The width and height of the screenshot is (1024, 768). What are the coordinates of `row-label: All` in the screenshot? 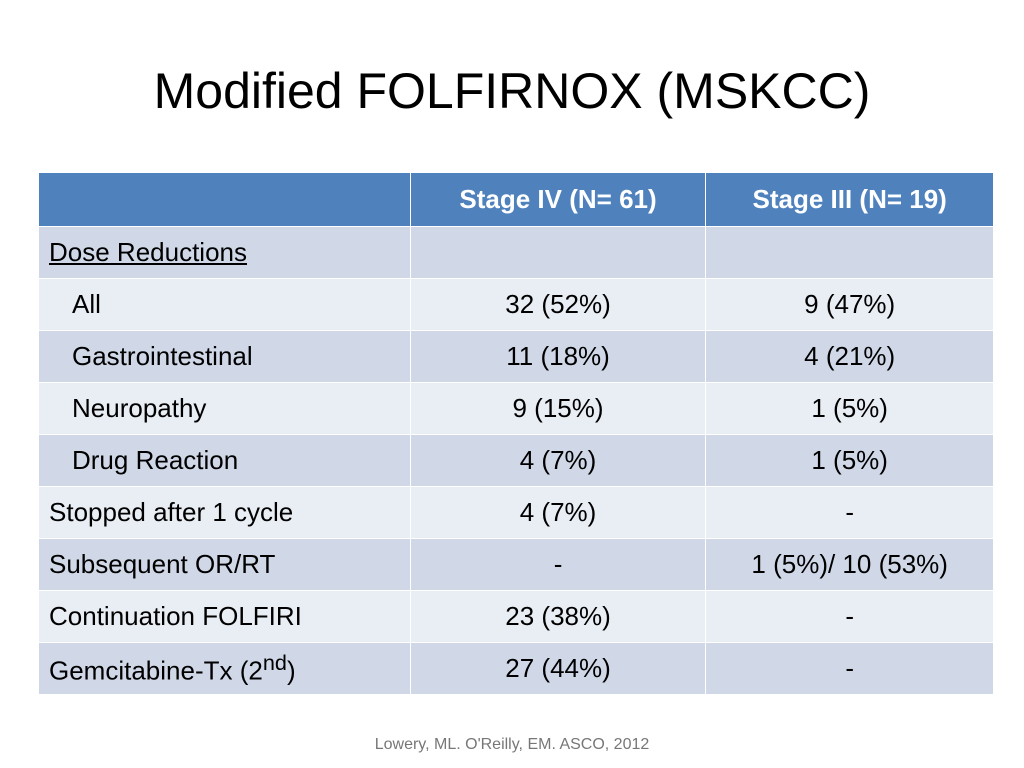 It's located at (224, 304).